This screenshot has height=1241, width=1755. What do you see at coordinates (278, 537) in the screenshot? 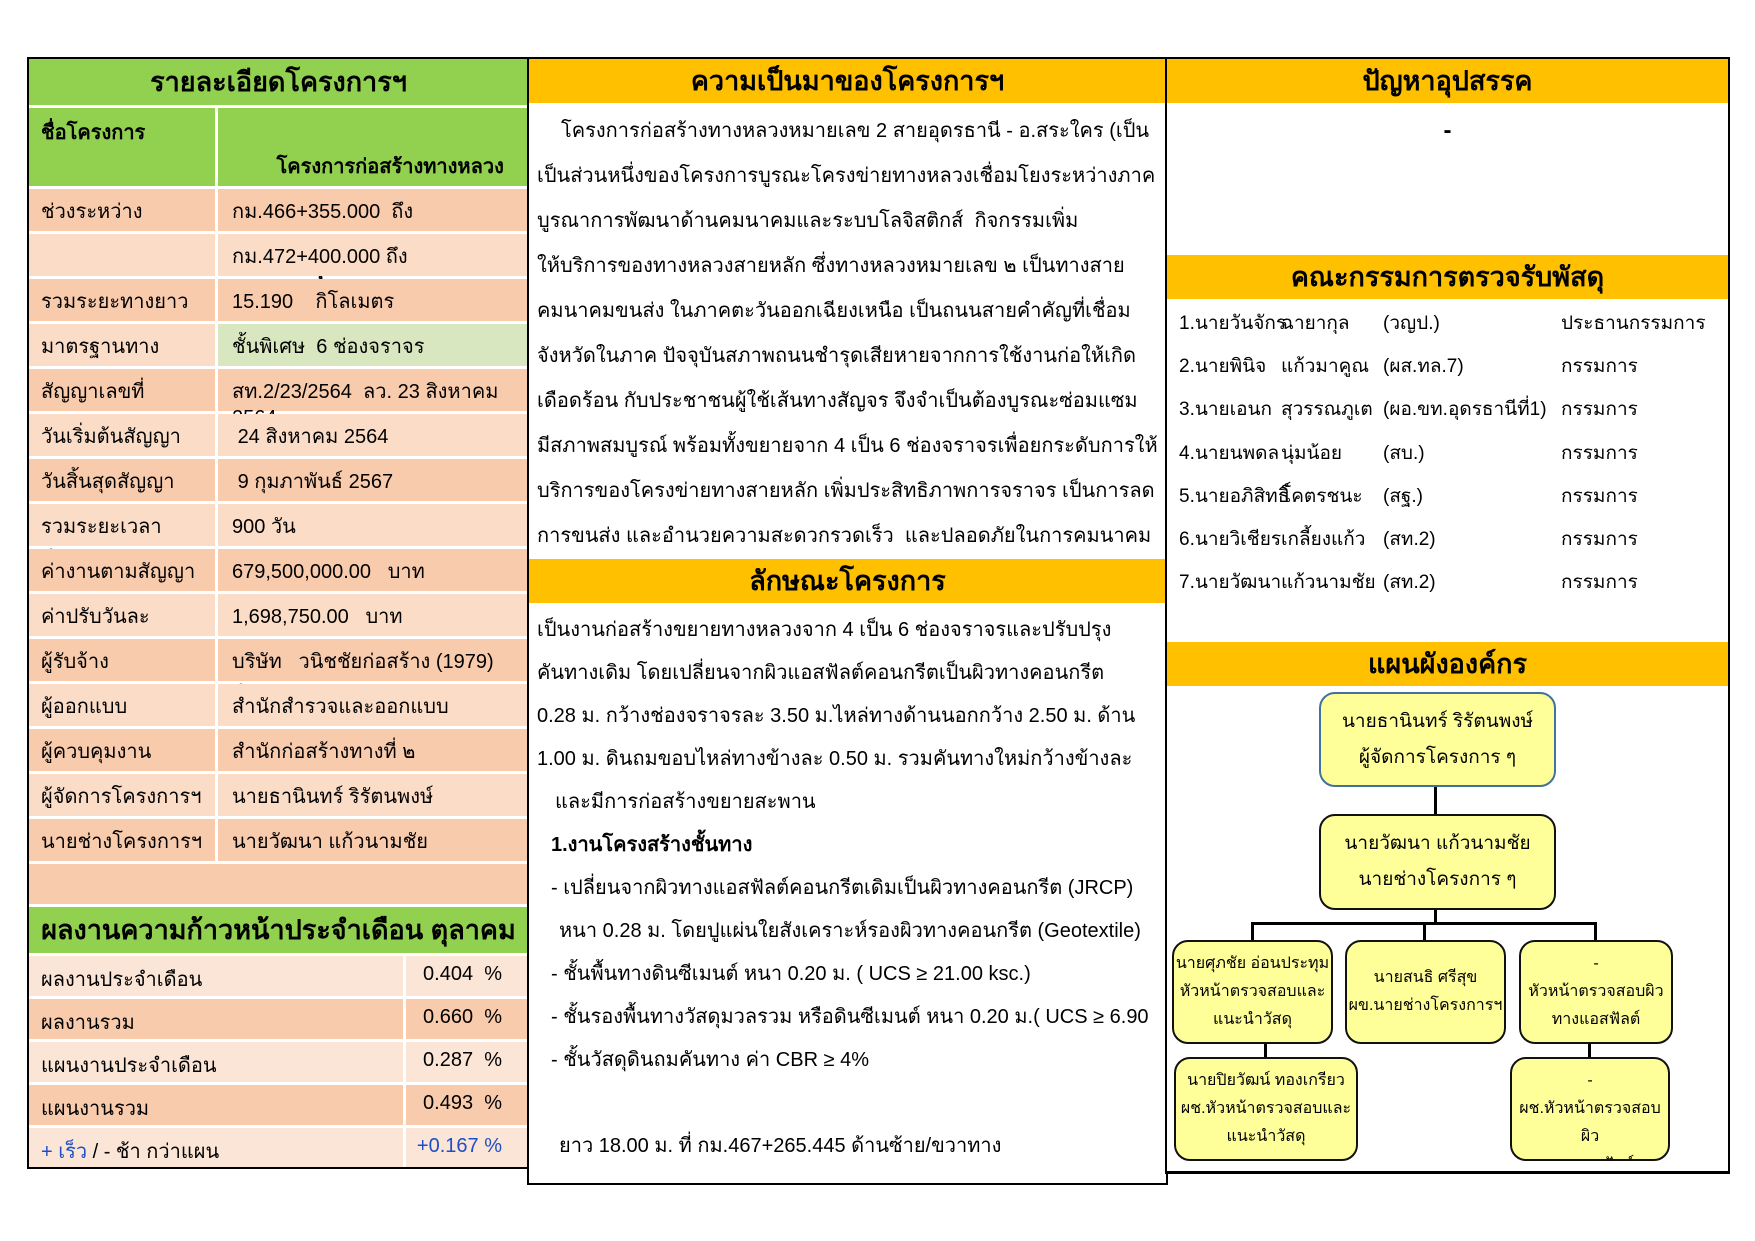
I see `table-row: รวมระยะเวลาทำการ 900 วัน` at bounding box center [278, 537].